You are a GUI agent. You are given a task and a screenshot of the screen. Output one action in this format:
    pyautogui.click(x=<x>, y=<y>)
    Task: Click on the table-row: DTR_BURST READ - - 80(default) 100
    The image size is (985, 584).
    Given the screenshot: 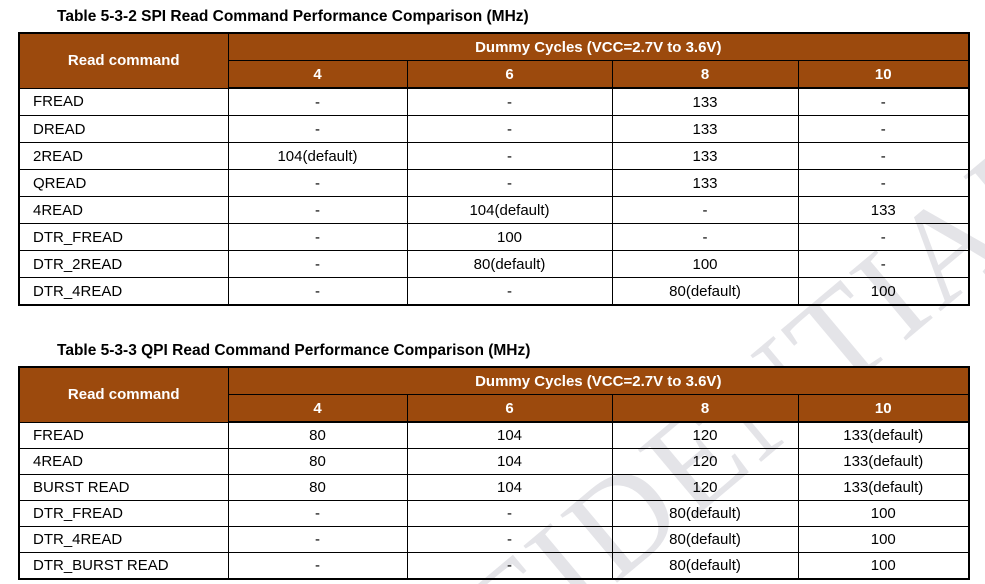 What is the action you would take?
    pyautogui.click(x=494, y=566)
    